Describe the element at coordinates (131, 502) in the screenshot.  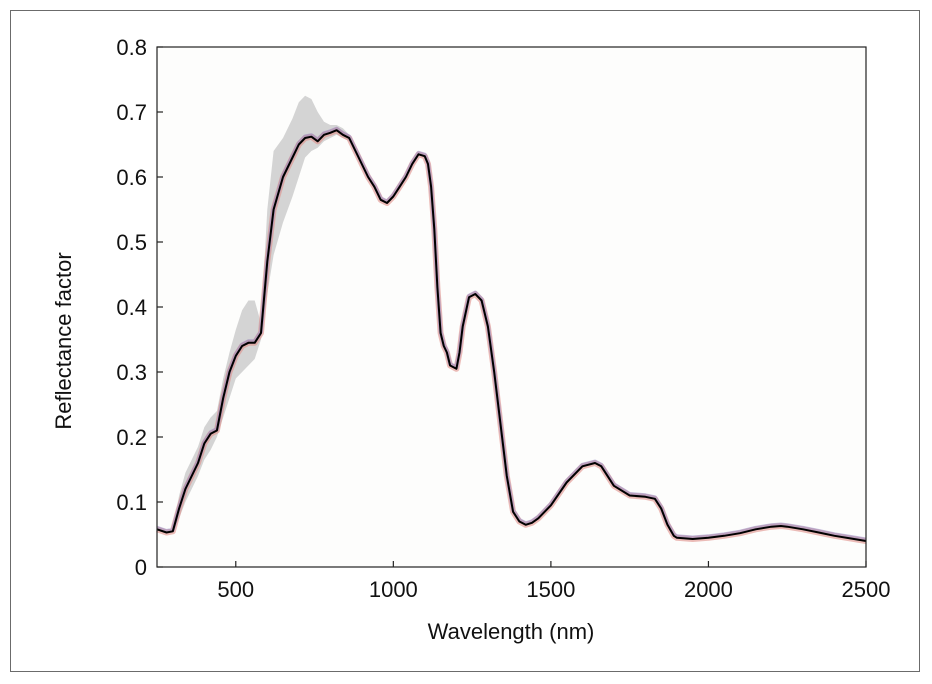
I see `y-tick-label: 0.1` at that location.